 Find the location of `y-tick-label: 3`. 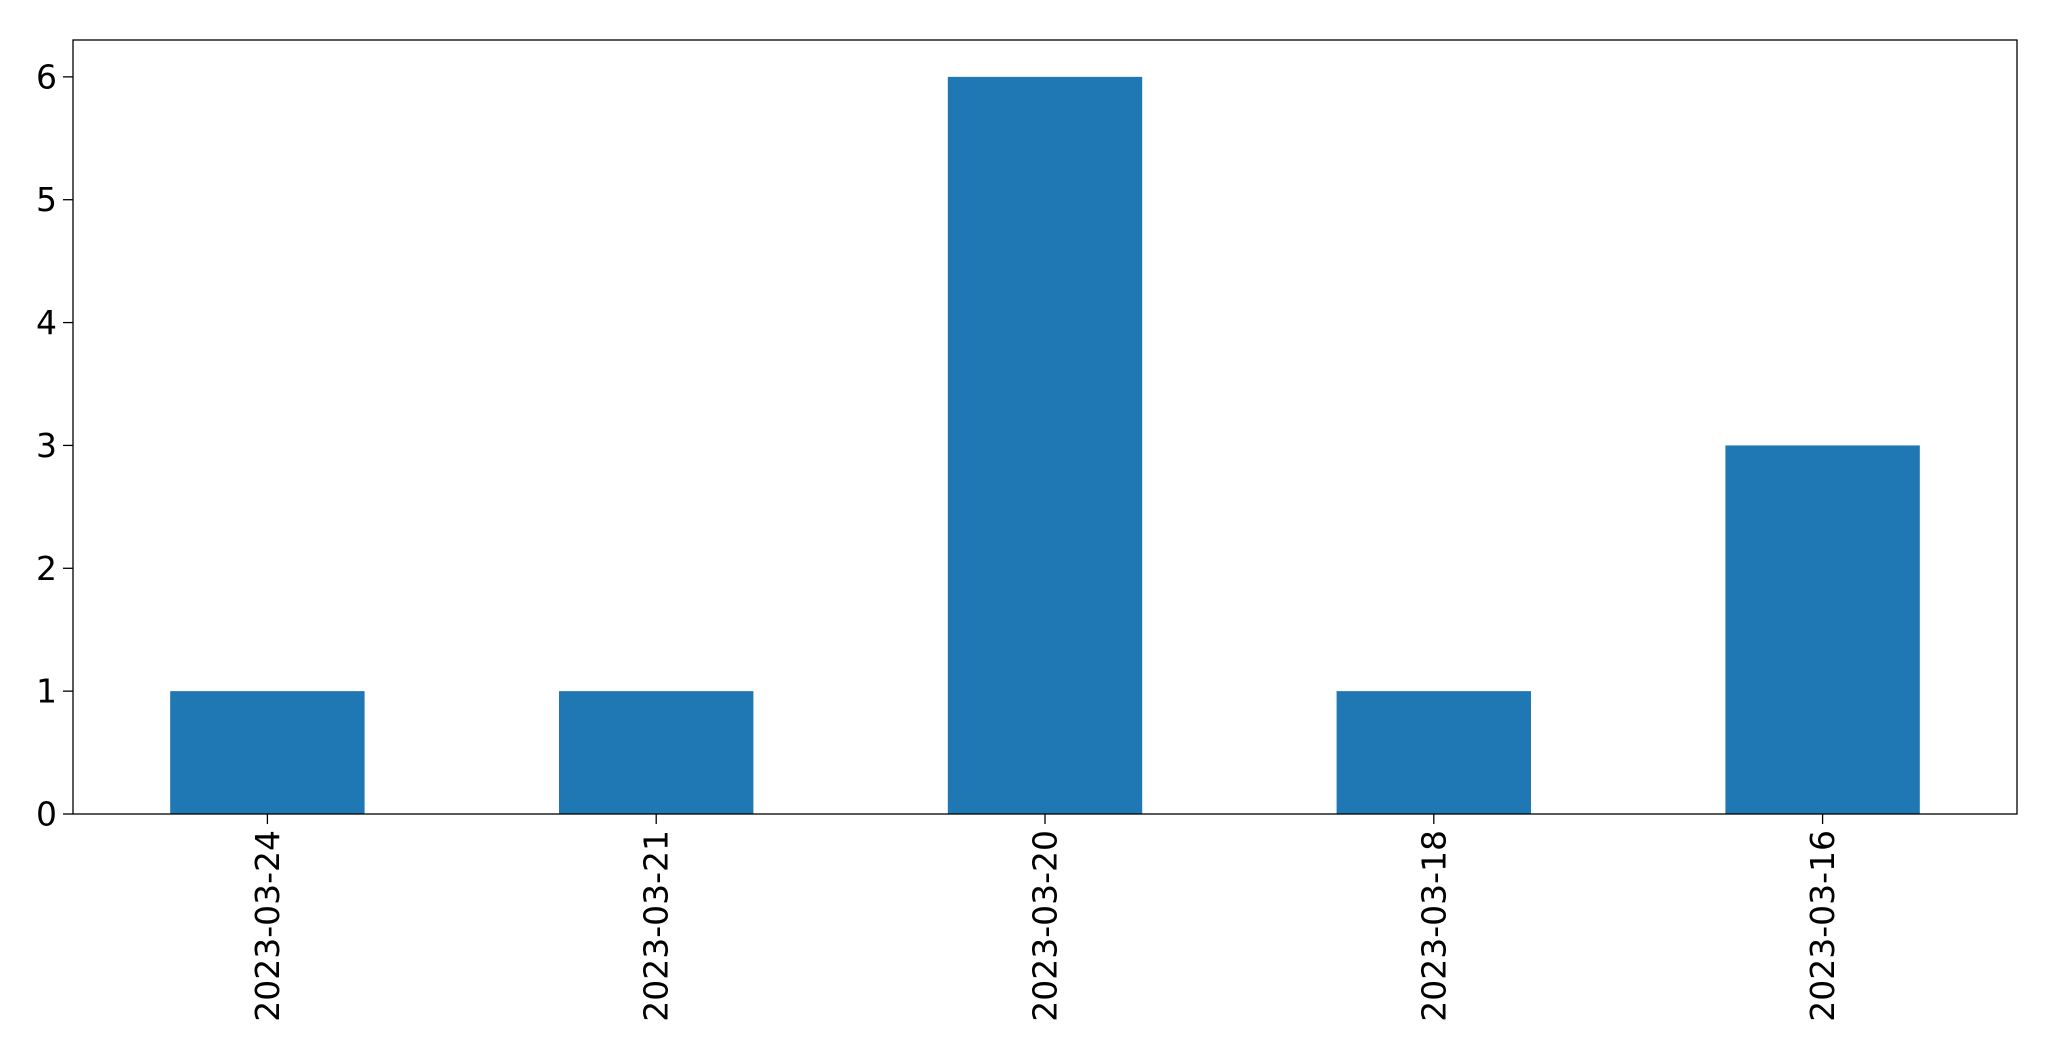

y-tick-label: 3 is located at coordinates (46, 445).